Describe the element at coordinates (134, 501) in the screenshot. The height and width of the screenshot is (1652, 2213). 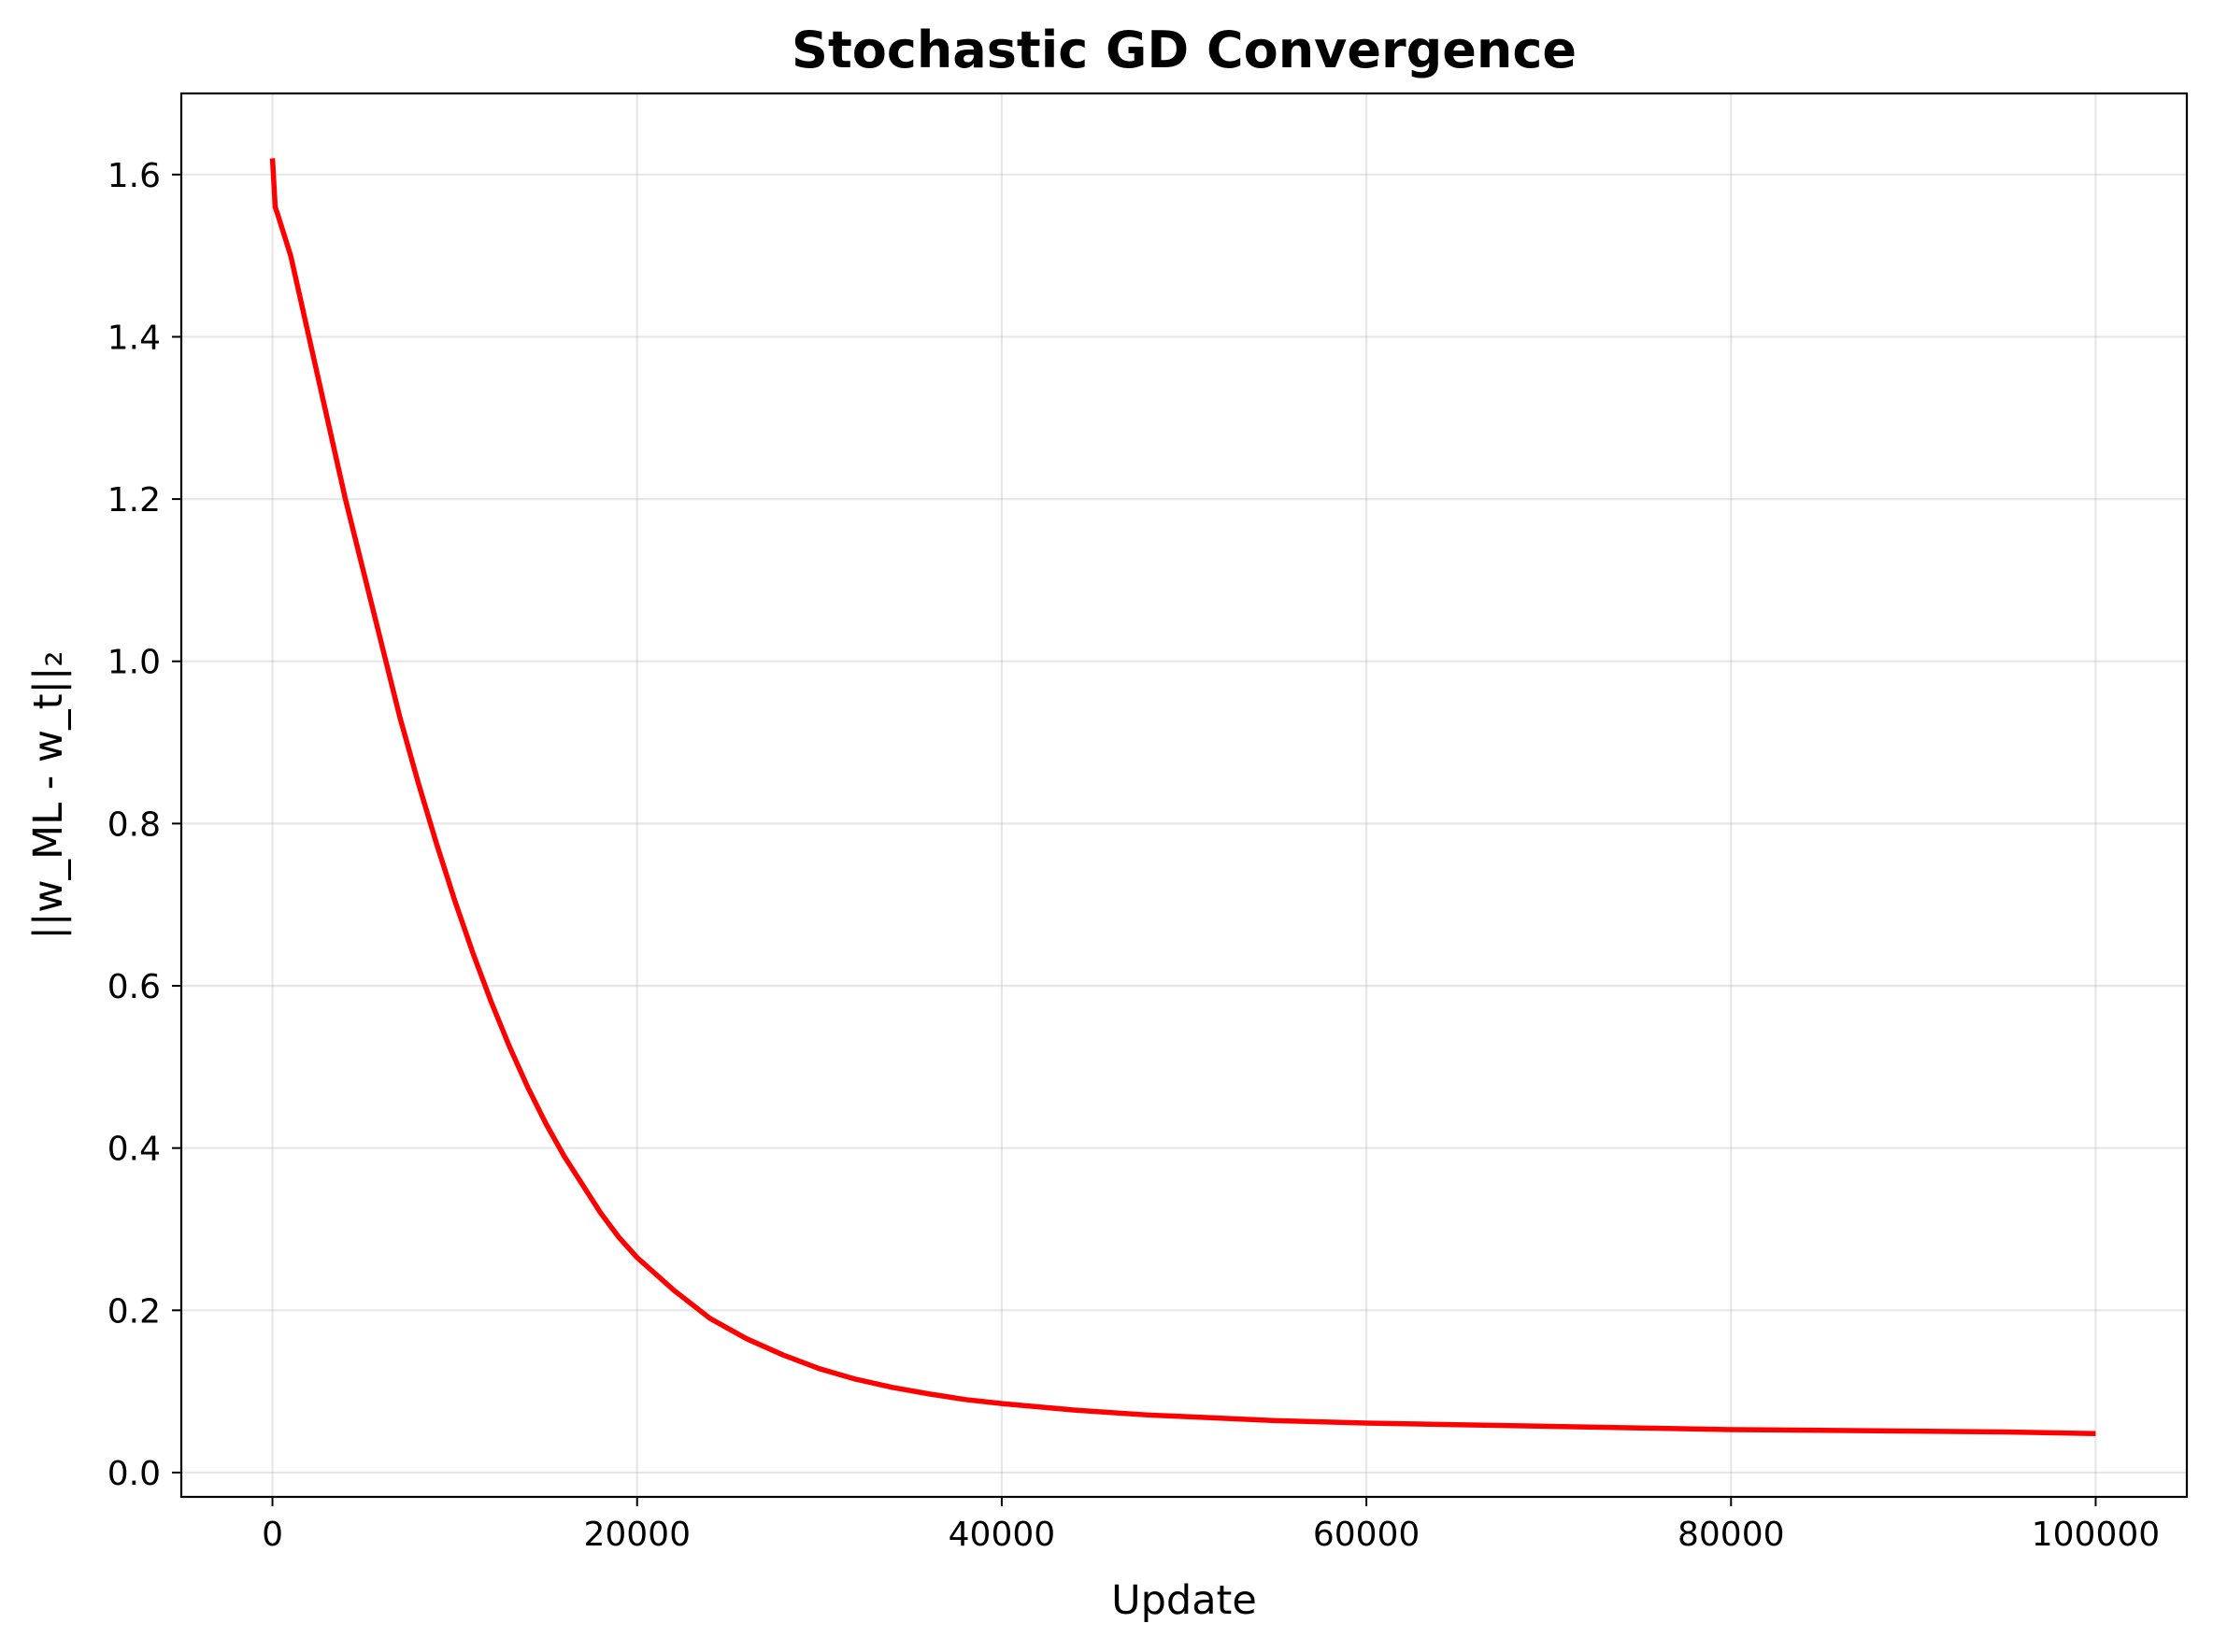
I see `y-tick-label: 1.2` at that location.